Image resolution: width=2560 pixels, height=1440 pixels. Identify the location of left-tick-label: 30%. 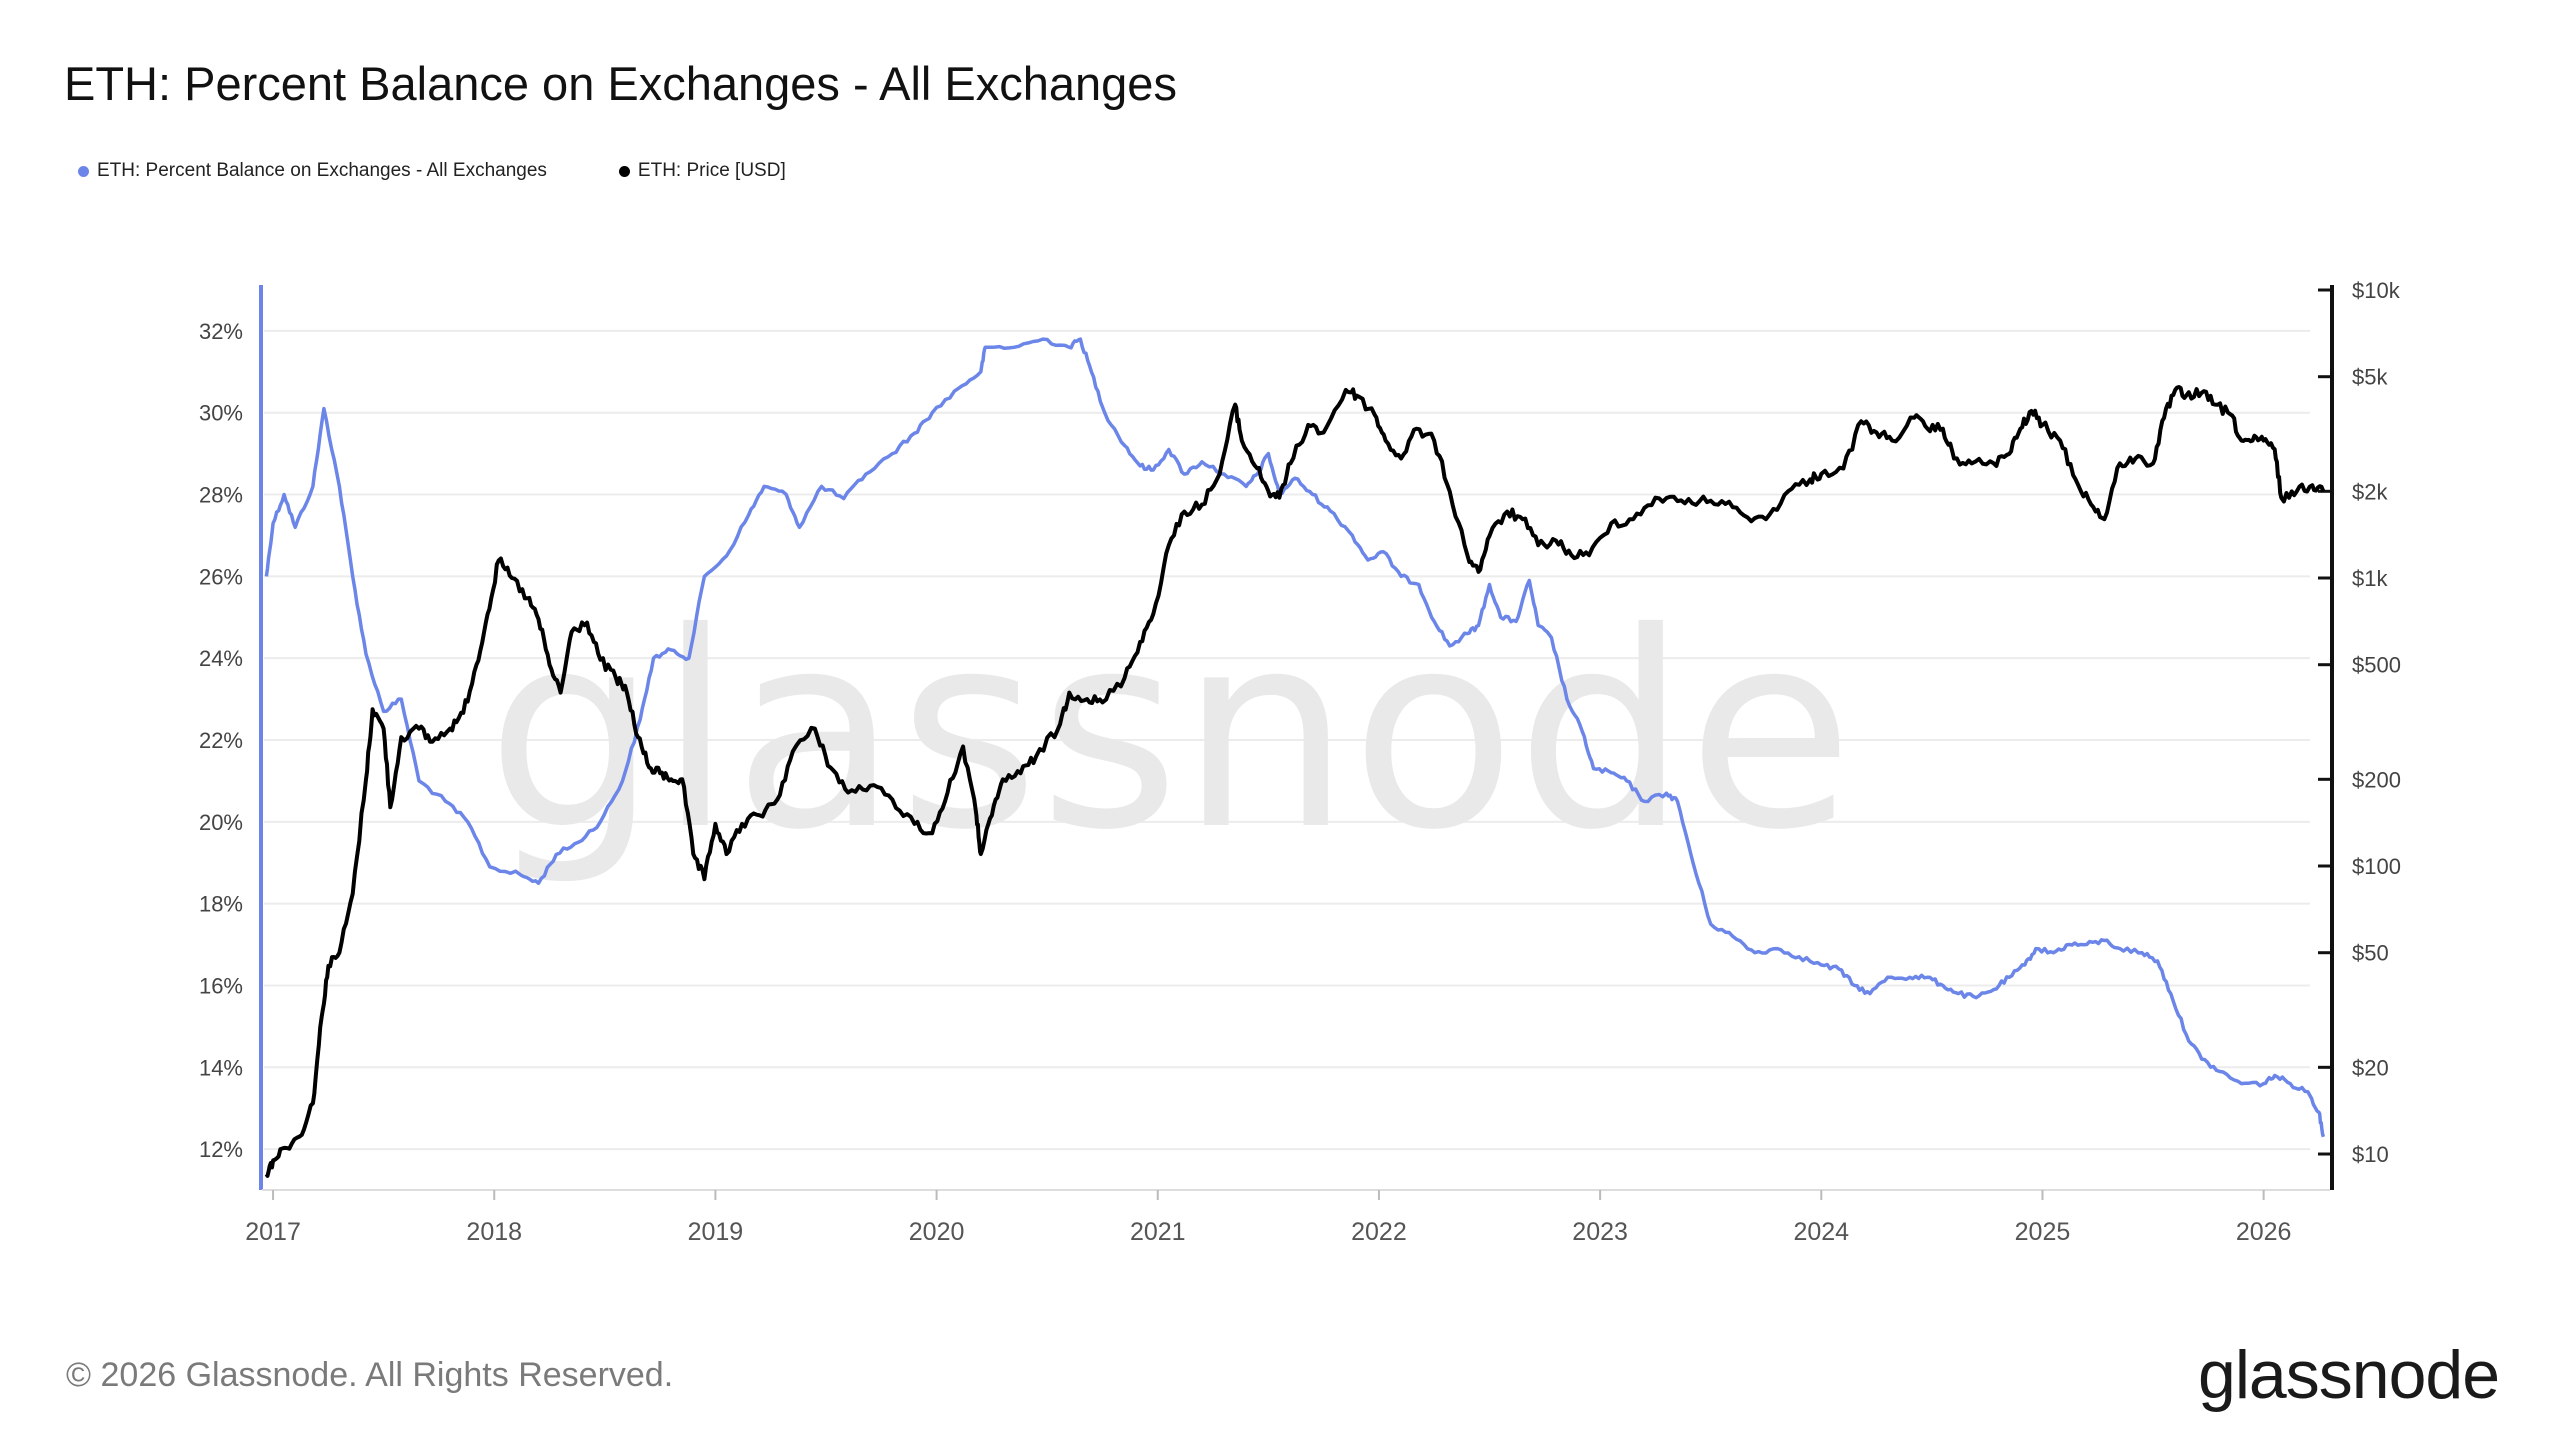
(221, 413).